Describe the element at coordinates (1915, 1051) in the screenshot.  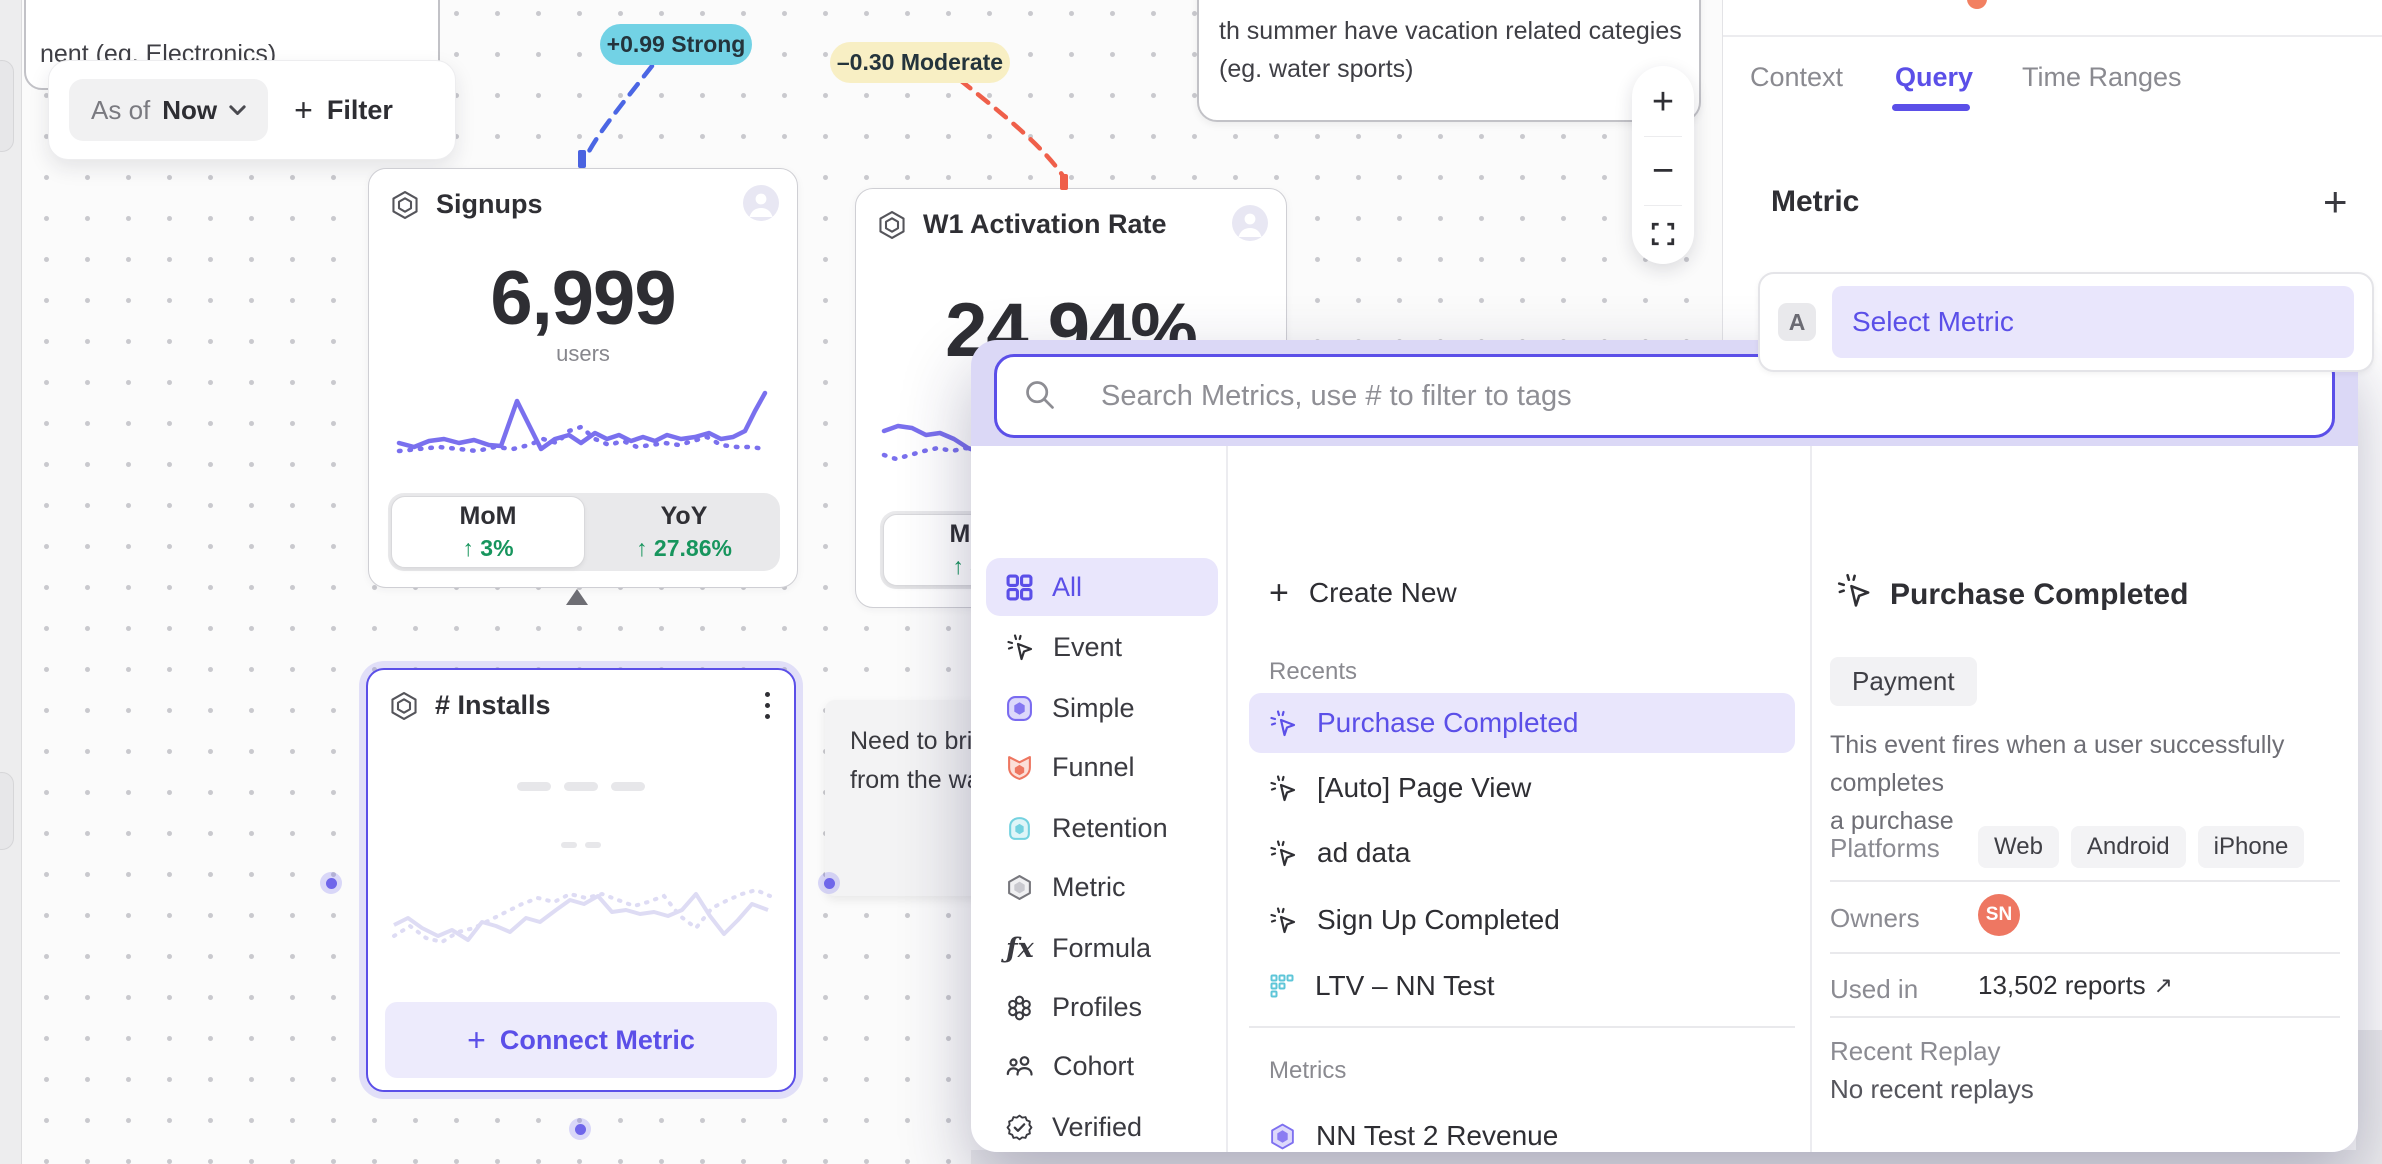
I see `recent-replay-label: Recent Replay` at that location.